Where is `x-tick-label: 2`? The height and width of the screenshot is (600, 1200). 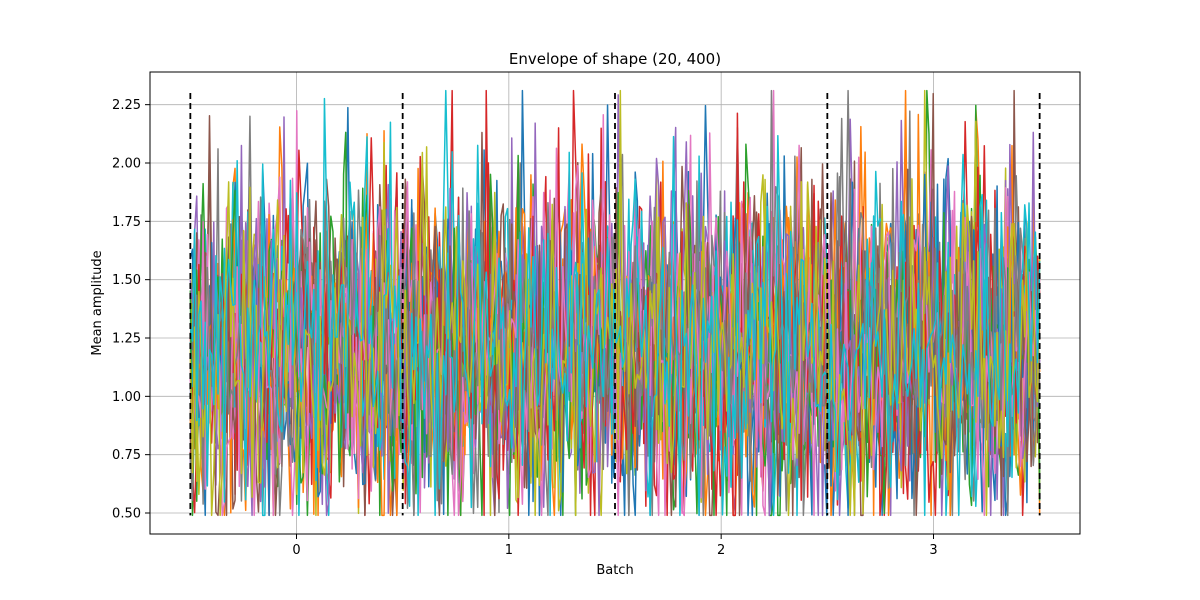 x-tick-label: 2 is located at coordinates (721, 550).